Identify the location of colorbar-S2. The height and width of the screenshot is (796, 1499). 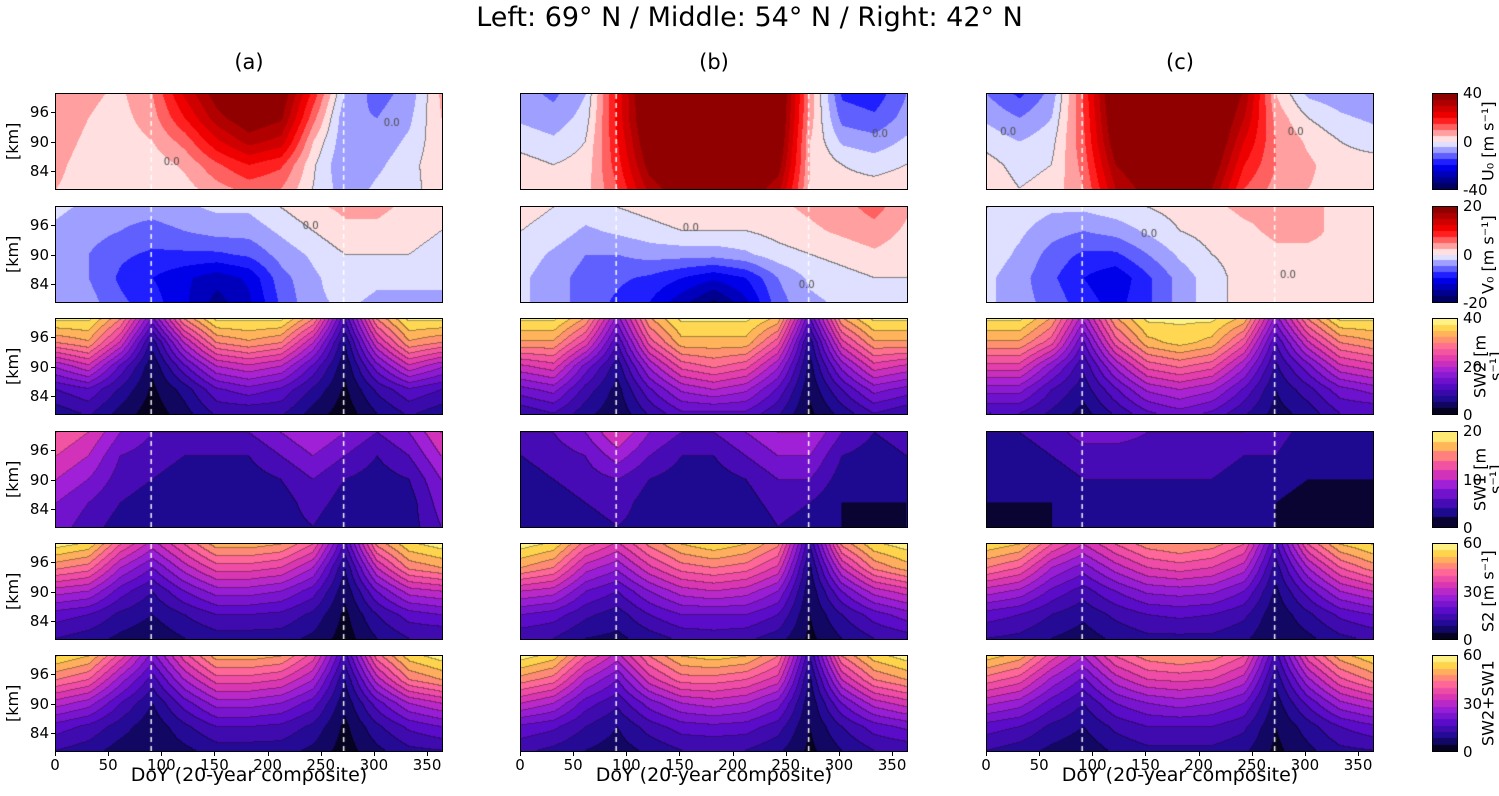
(1445, 591).